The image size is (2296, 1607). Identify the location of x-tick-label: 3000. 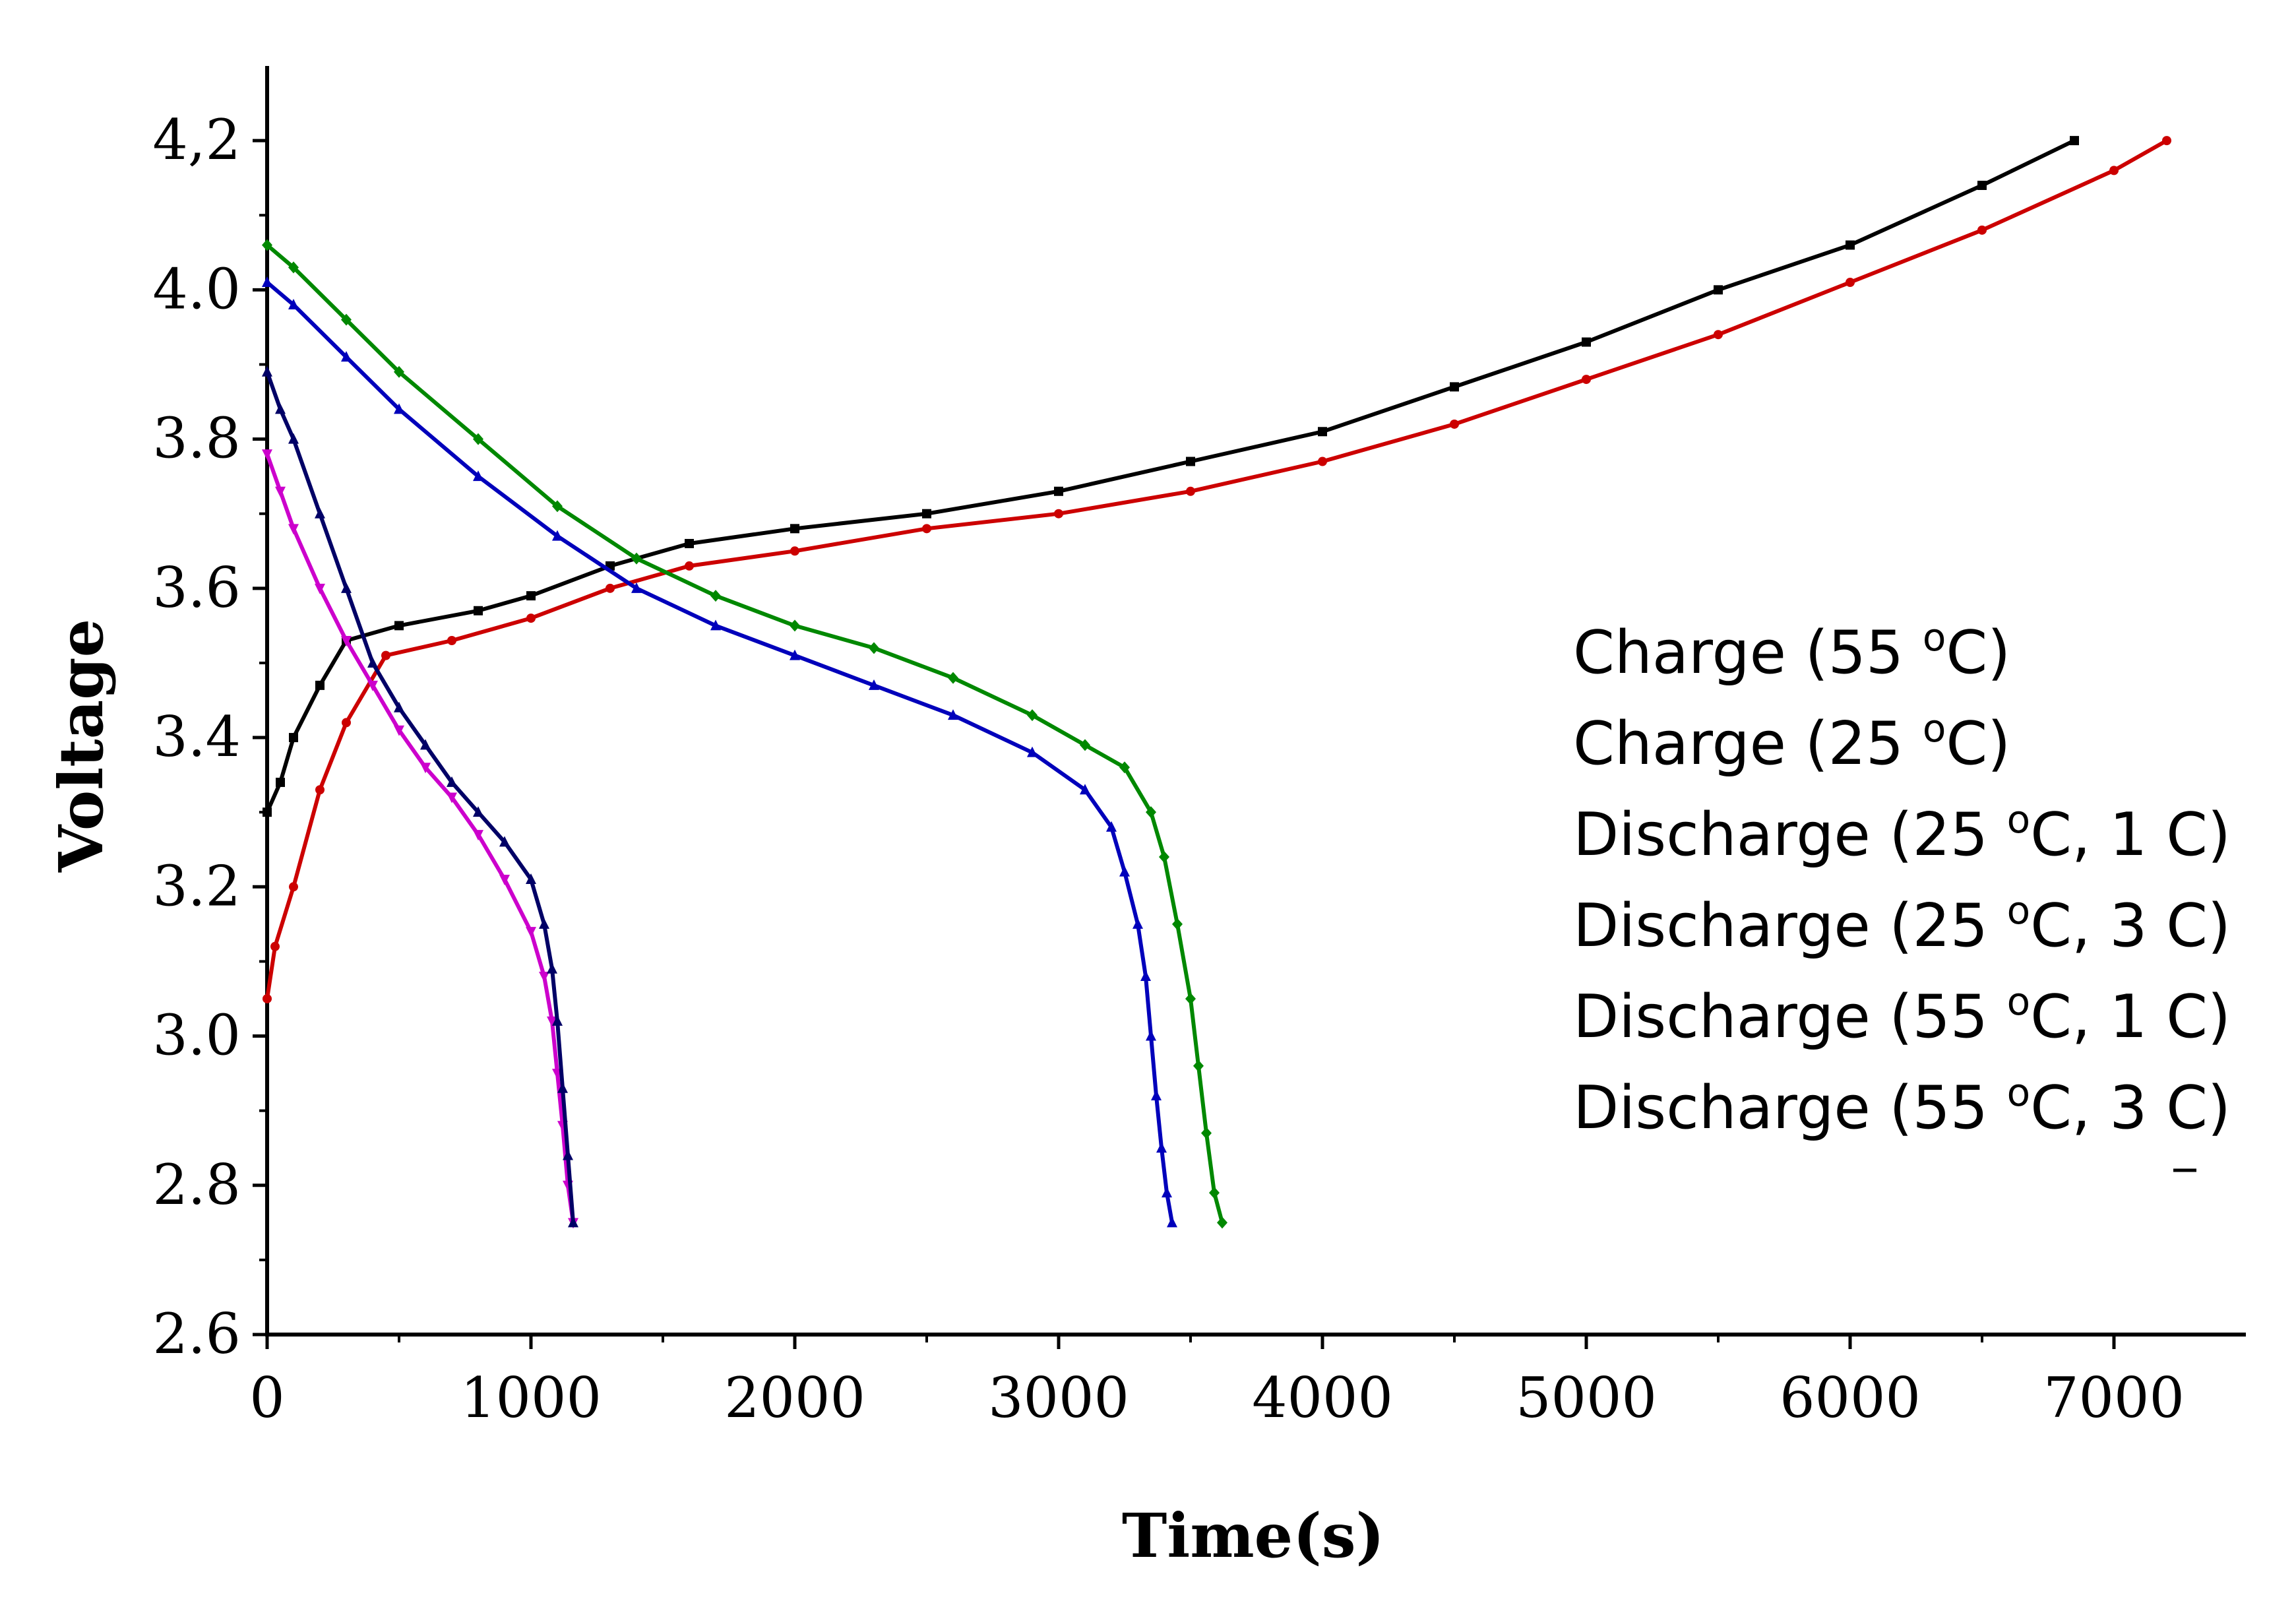
(1058, 1398).